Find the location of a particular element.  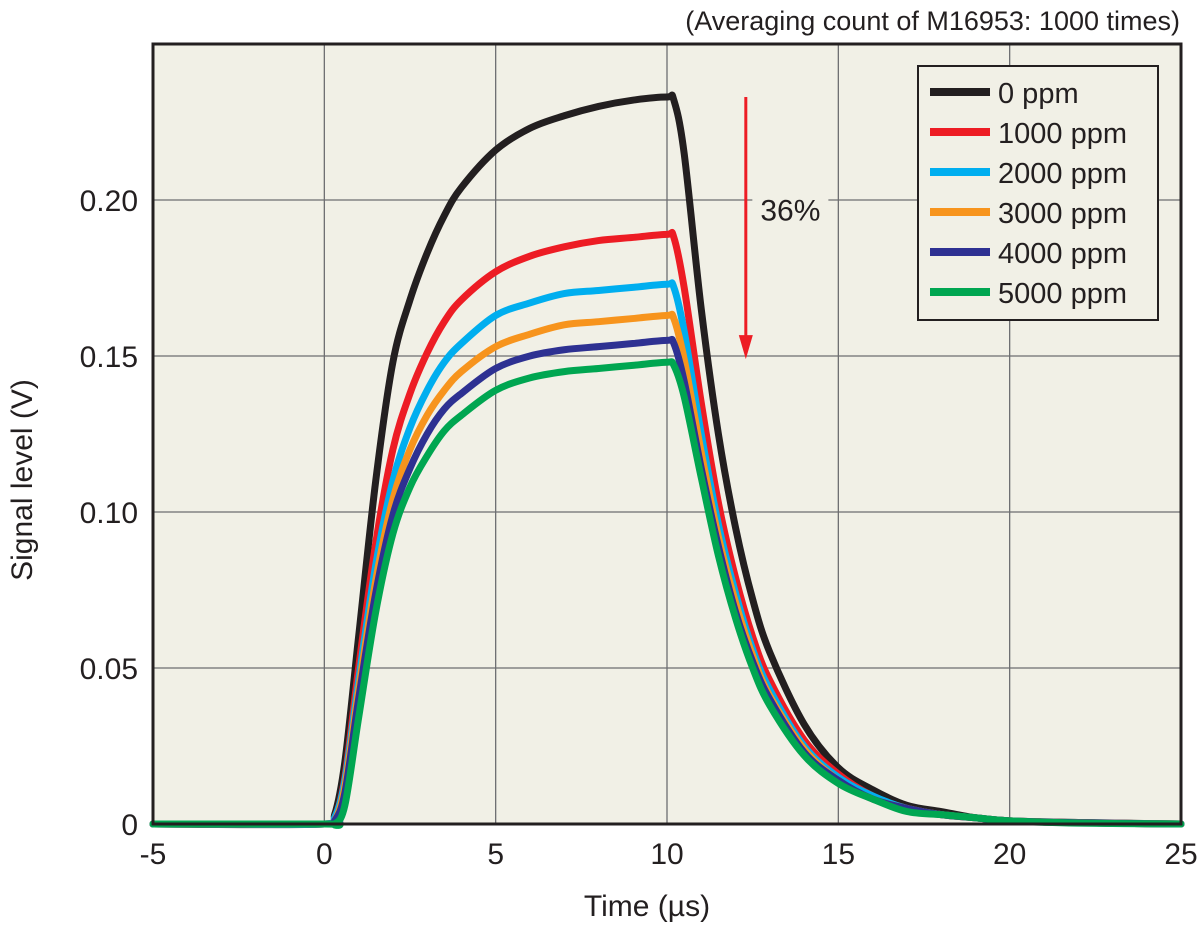

annotation-label-bg is located at coordinates (790, 209).